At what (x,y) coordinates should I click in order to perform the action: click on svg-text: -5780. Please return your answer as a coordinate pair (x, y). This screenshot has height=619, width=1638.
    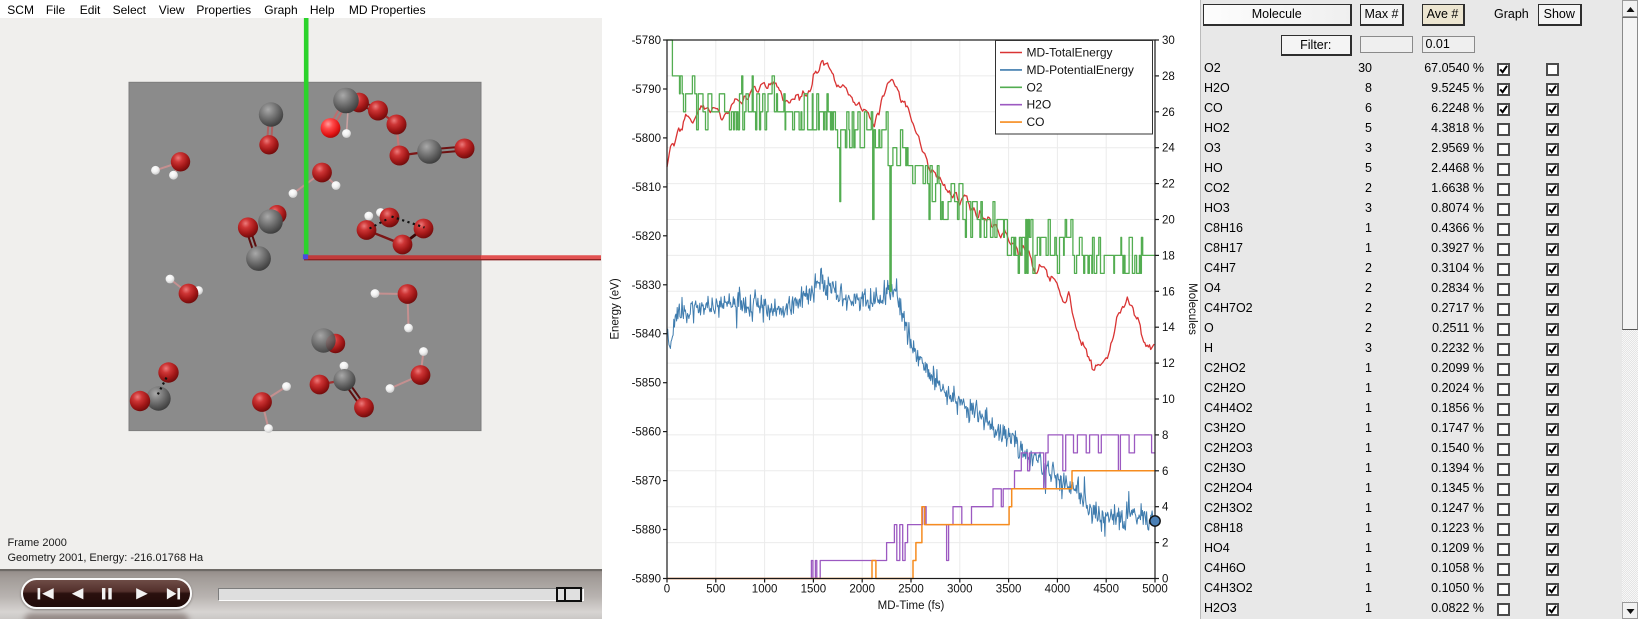
    Looking at the image, I should click on (646, 41).